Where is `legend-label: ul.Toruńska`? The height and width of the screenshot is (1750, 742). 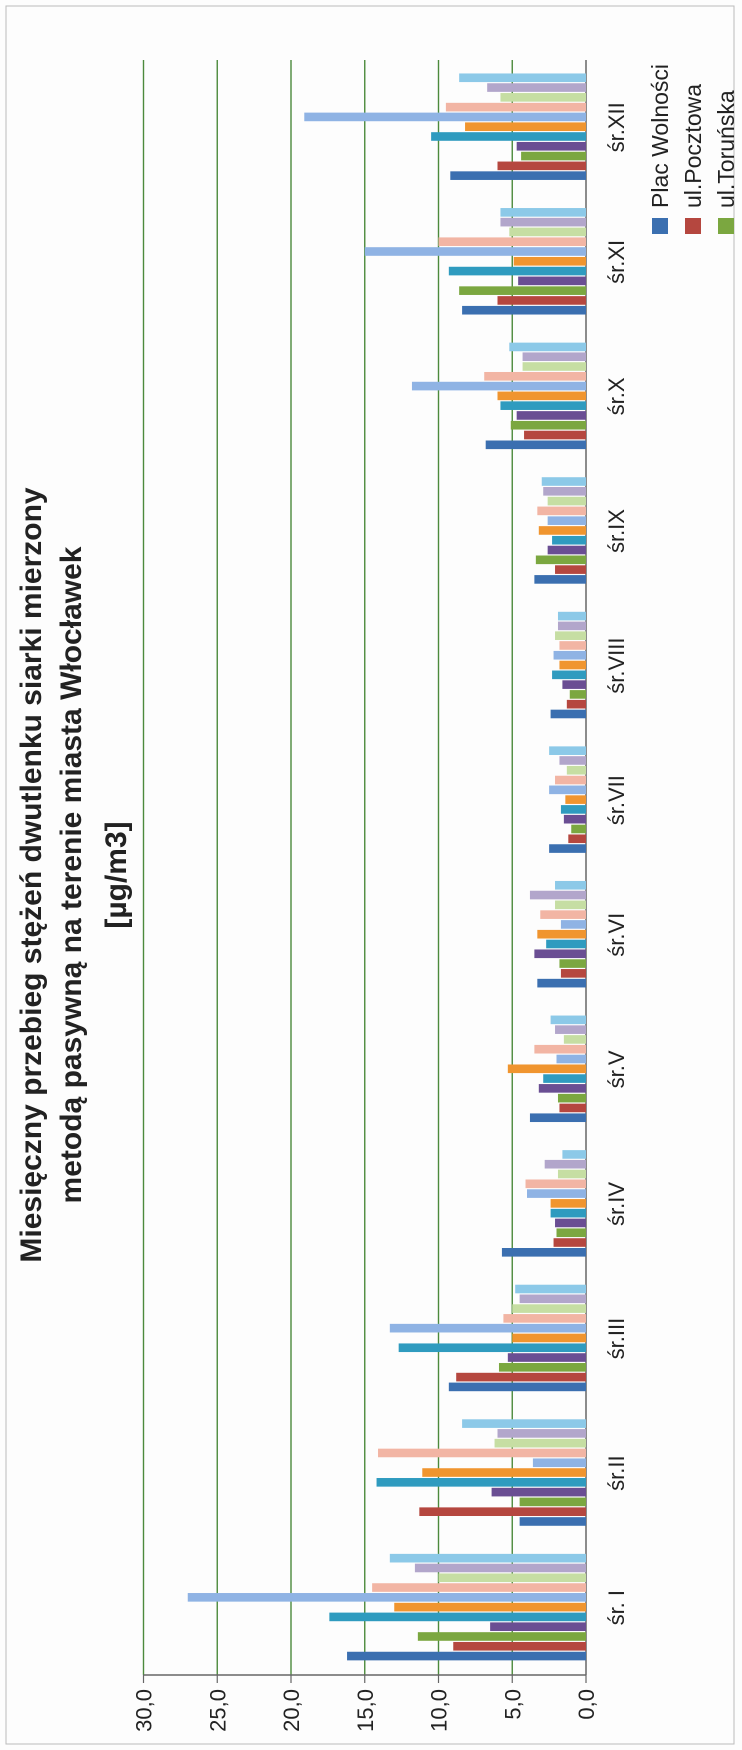
legend-label: ul.Toruńska is located at coordinates (726, 149).